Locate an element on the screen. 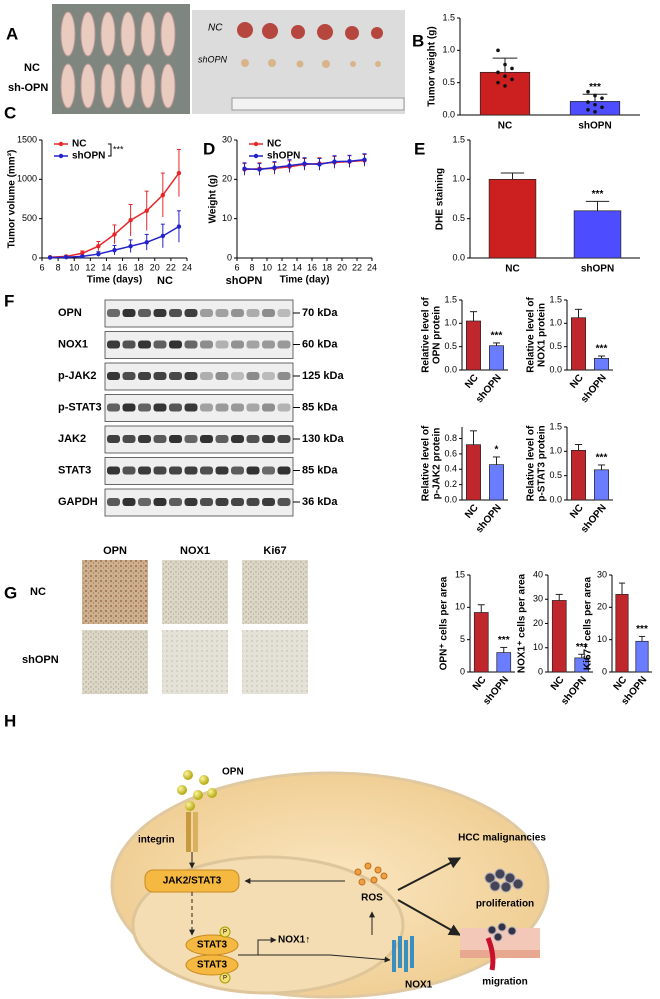 The width and height of the screenshot is (660, 999). y-tick-label: 15 is located at coordinates (460, 574).